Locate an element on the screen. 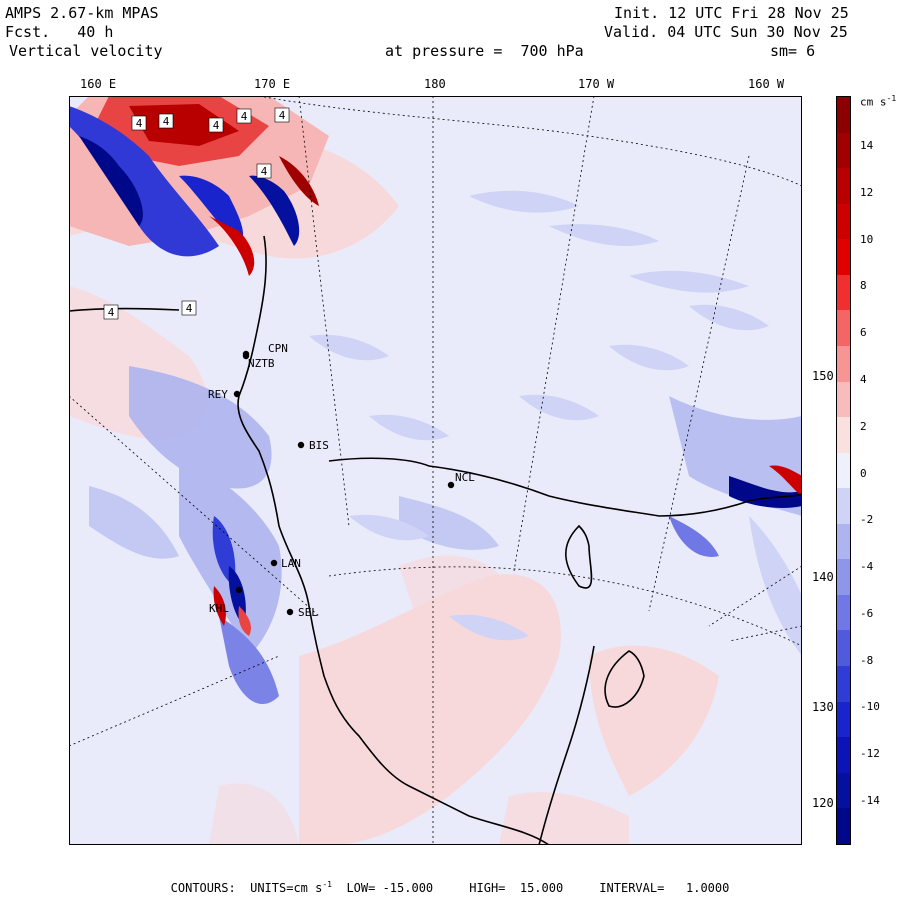 This screenshot has height=900, width=900. station-label-cpn: CPN is located at coordinates (278, 348).